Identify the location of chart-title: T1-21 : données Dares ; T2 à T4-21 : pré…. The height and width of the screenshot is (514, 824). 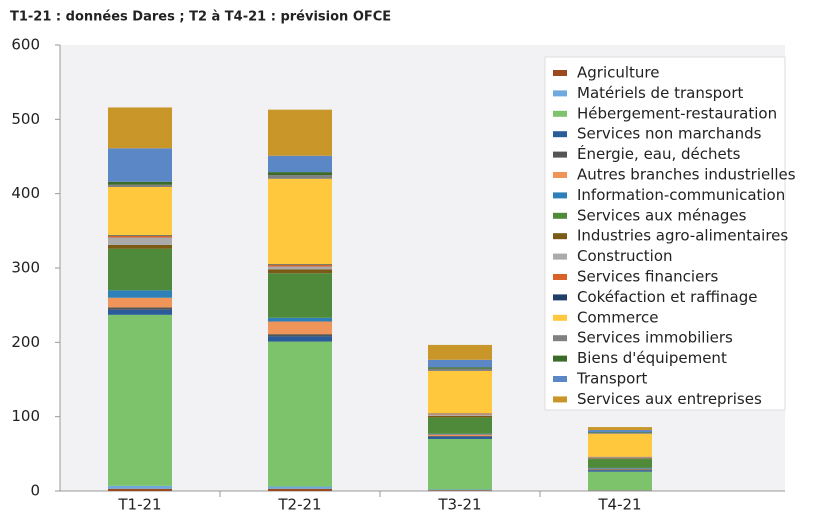
(200, 17).